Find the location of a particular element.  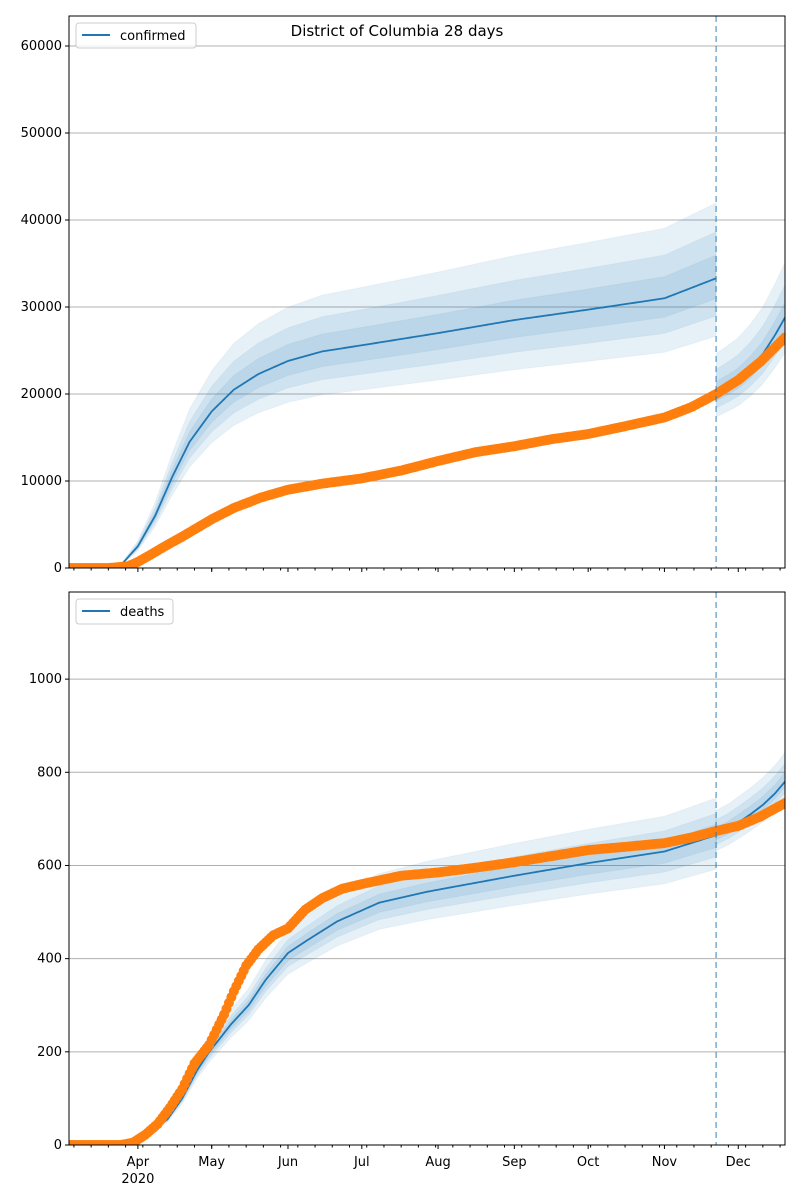

y-tick-label: 50000 is located at coordinates (41, 133).